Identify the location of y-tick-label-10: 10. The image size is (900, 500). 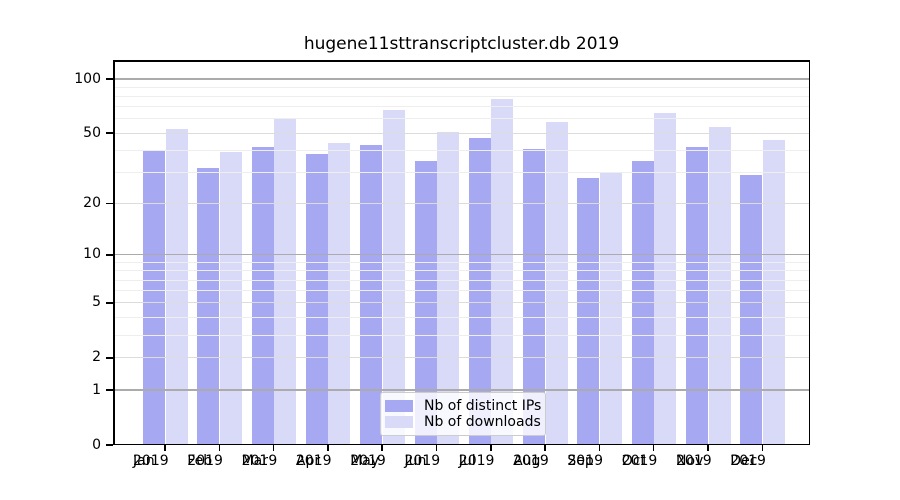
(92, 254).